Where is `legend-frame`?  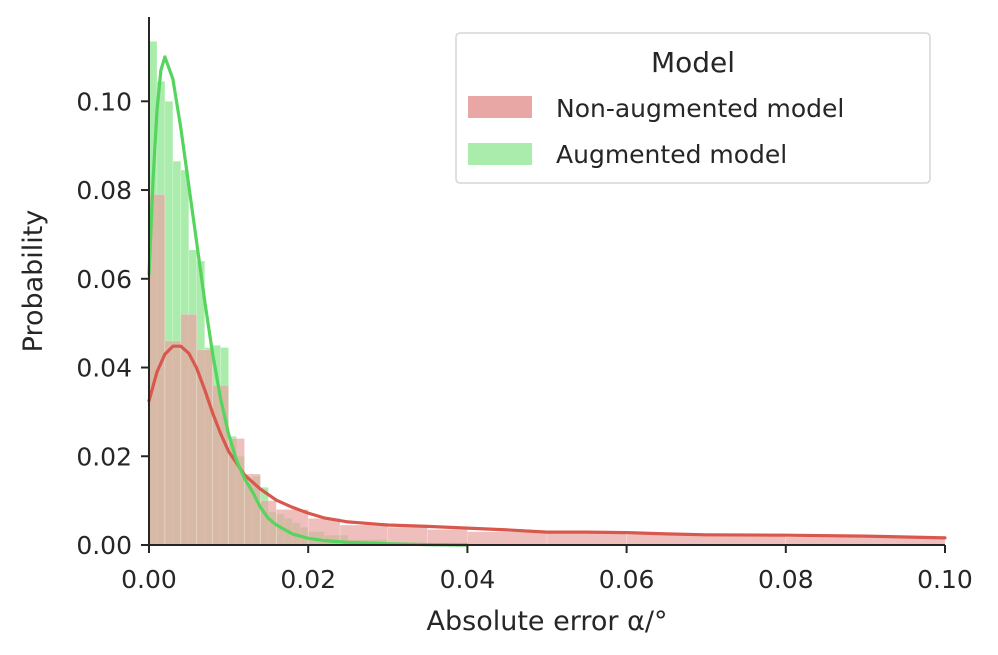
legend-frame is located at coordinates (693, 108).